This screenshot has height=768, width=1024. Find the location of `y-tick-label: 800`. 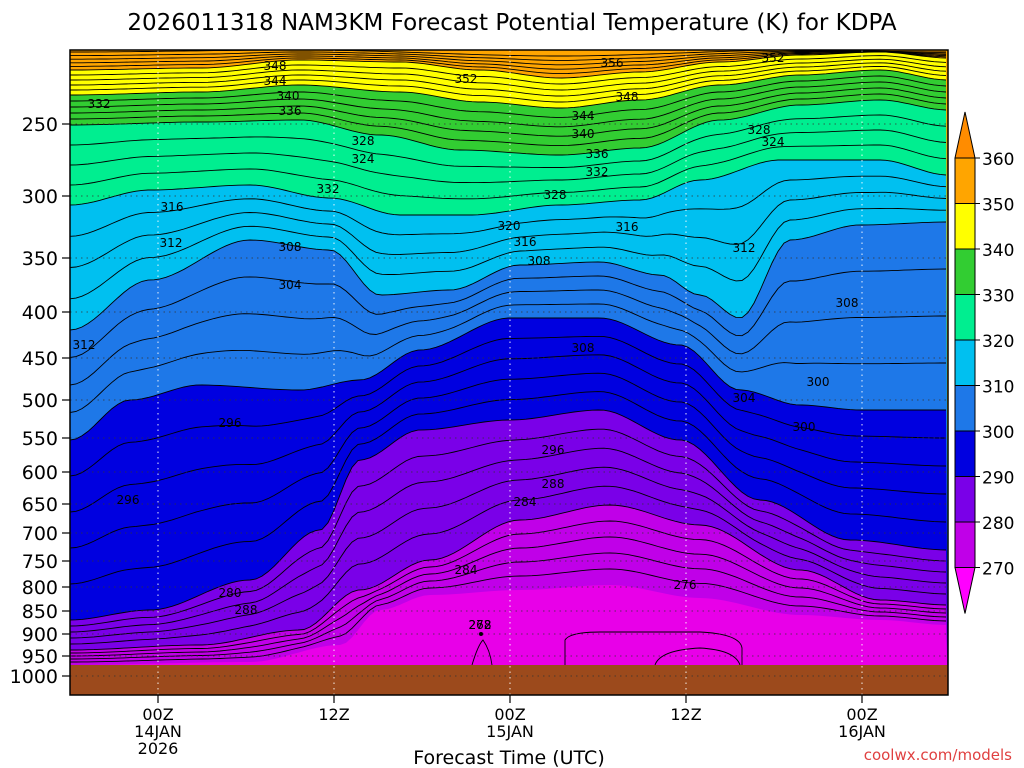

y-tick-label: 800 is located at coordinates (40, 588).